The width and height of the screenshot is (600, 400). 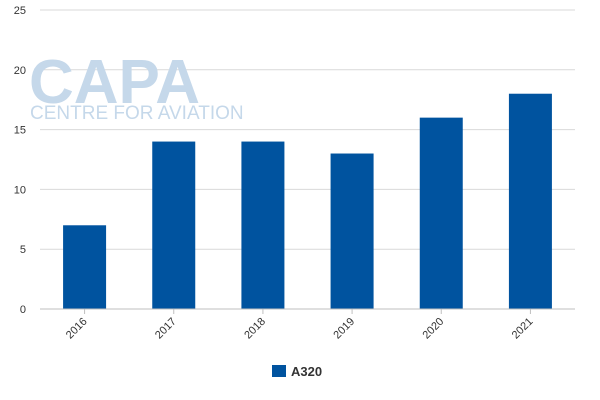 What do you see at coordinates (255, 329) in the screenshot?
I see `x-tick-label: 2018` at bounding box center [255, 329].